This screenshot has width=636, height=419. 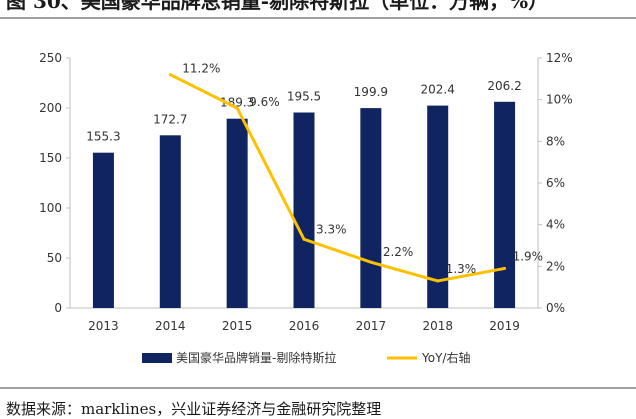 What do you see at coordinates (555, 308) in the screenshot?
I see `right-axis-tick-label: 0%` at bounding box center [555, 308].